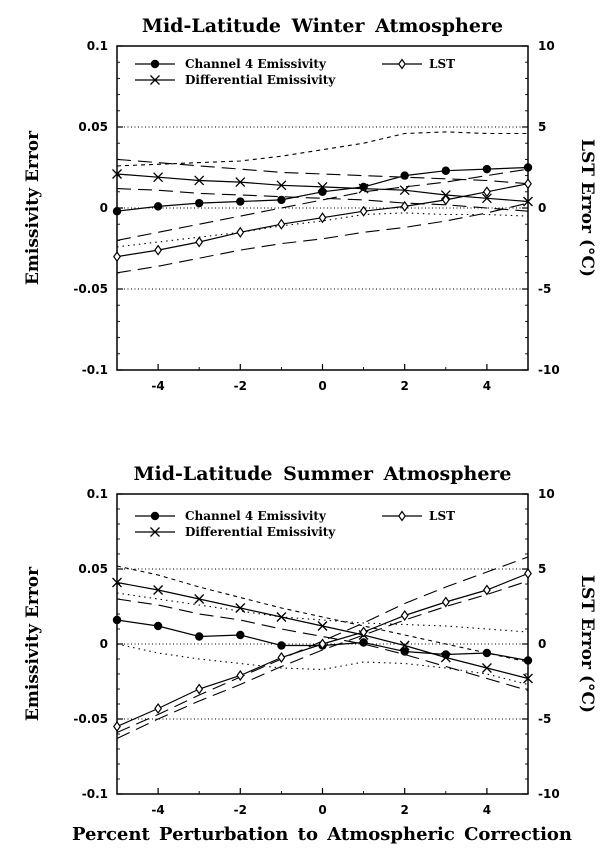 The image size is (614, 848). I want to click on legend-label: Channel 4 Emissivity, so click(256, 516).